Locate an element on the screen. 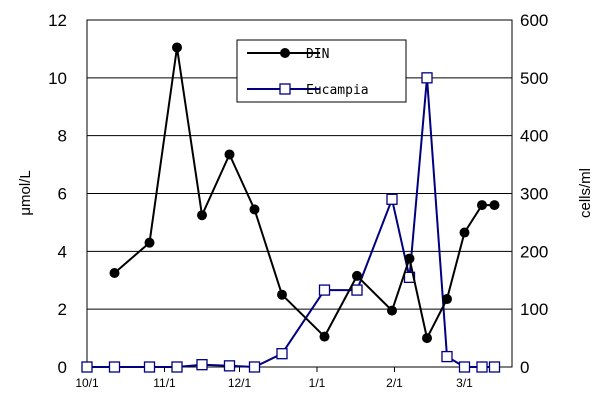 This screenshot has width=602, height=398. y-left-tick-label: 2 is located at coordinates (62, 309).